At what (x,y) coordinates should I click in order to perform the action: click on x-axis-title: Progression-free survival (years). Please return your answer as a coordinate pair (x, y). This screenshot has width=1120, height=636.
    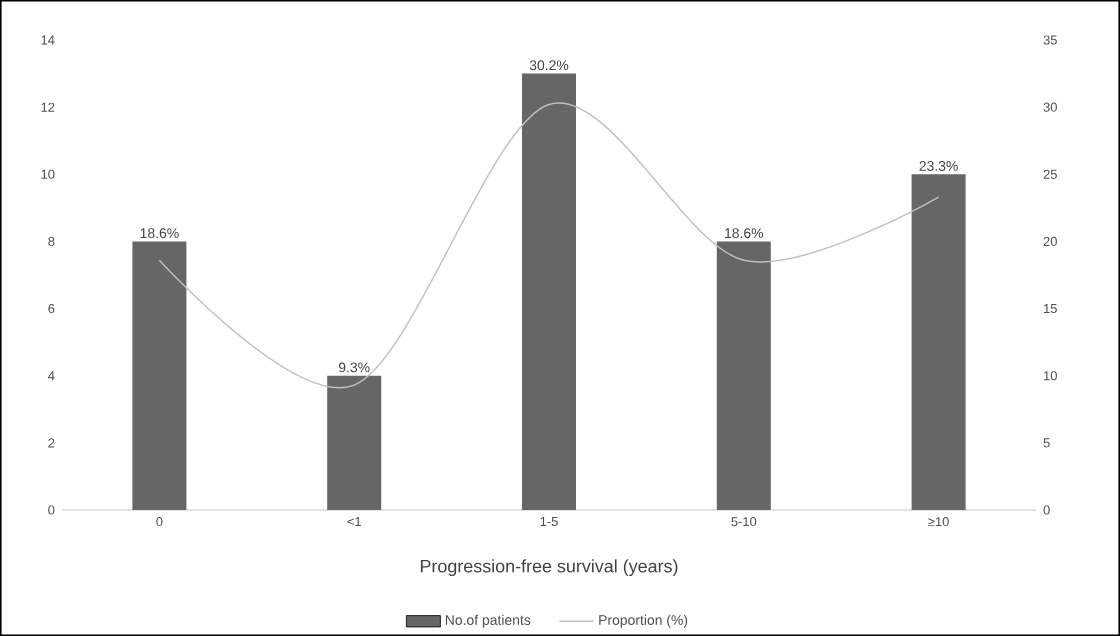
    Looking at the image, I should click on (549, 568).